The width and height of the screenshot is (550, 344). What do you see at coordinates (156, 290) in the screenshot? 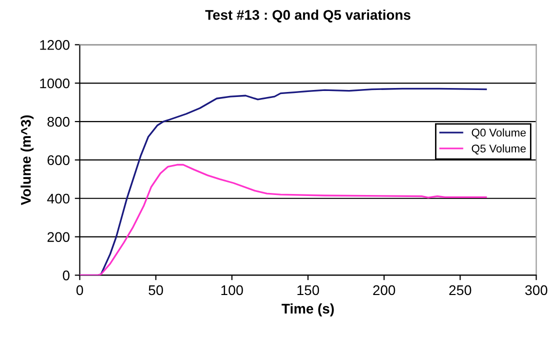
I see `x-tick-label: 50` at bounding box center [156, 290].